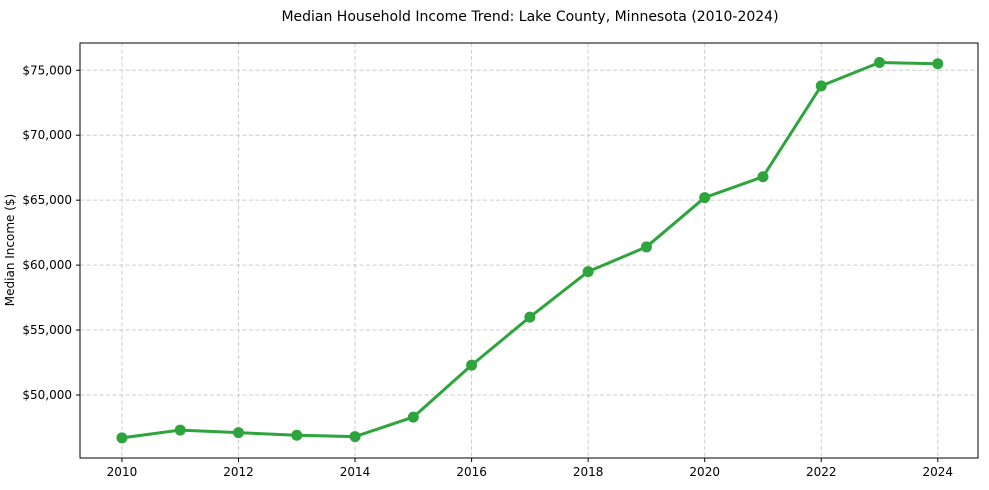  Describe the element at coordinates (471, 472) in the screenshot. I see `x-tick-label: 2016` at that location.